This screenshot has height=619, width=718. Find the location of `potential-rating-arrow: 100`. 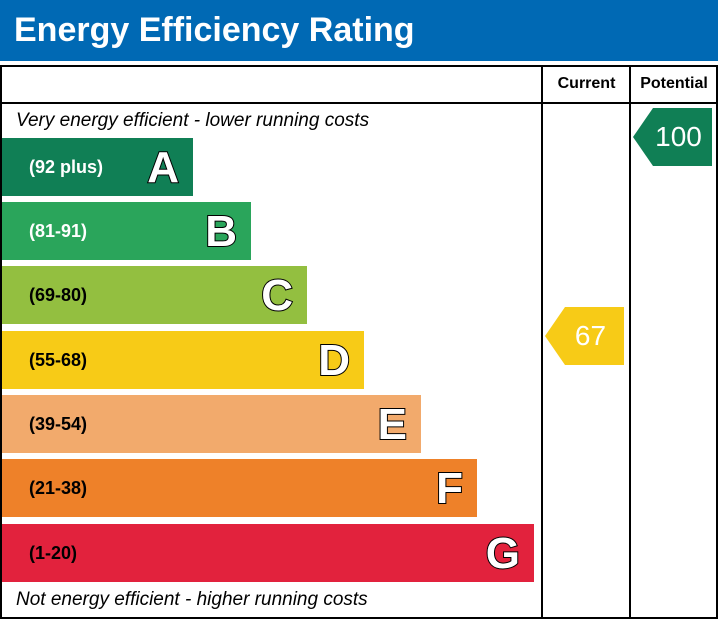

potential-rating-arrow: 100 is located at coordinates (672, 137).